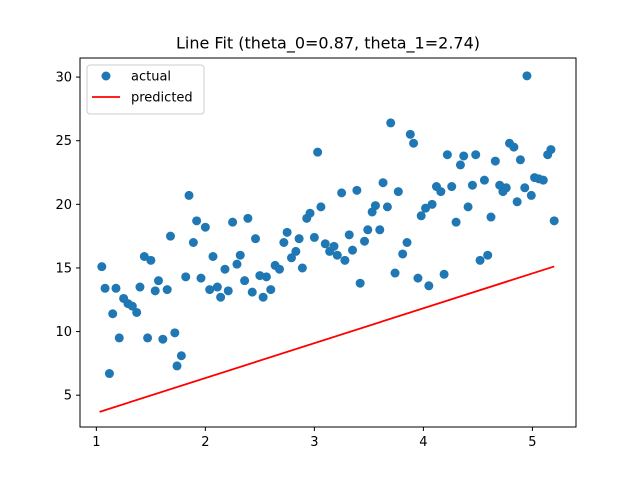  Describe the element at coordinates (328, 44) in the screenshot. I see `chart-title: Line Fit (theta_0=0.87, theta_1=2.74)` at that location.